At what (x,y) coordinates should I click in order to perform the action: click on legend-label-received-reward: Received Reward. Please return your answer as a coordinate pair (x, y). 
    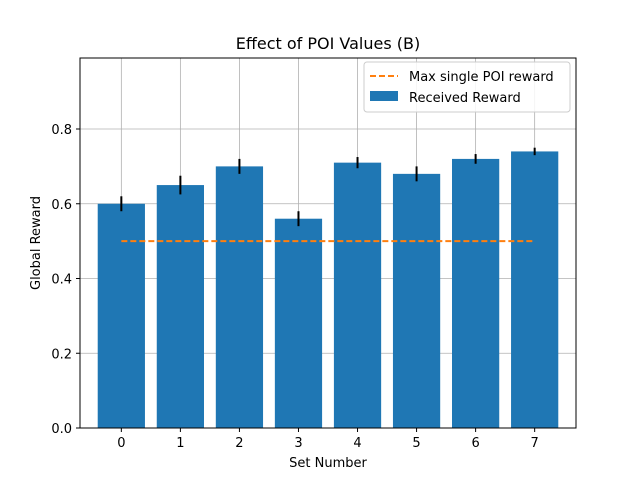
    Looking at the image, I should click on (465, 98).